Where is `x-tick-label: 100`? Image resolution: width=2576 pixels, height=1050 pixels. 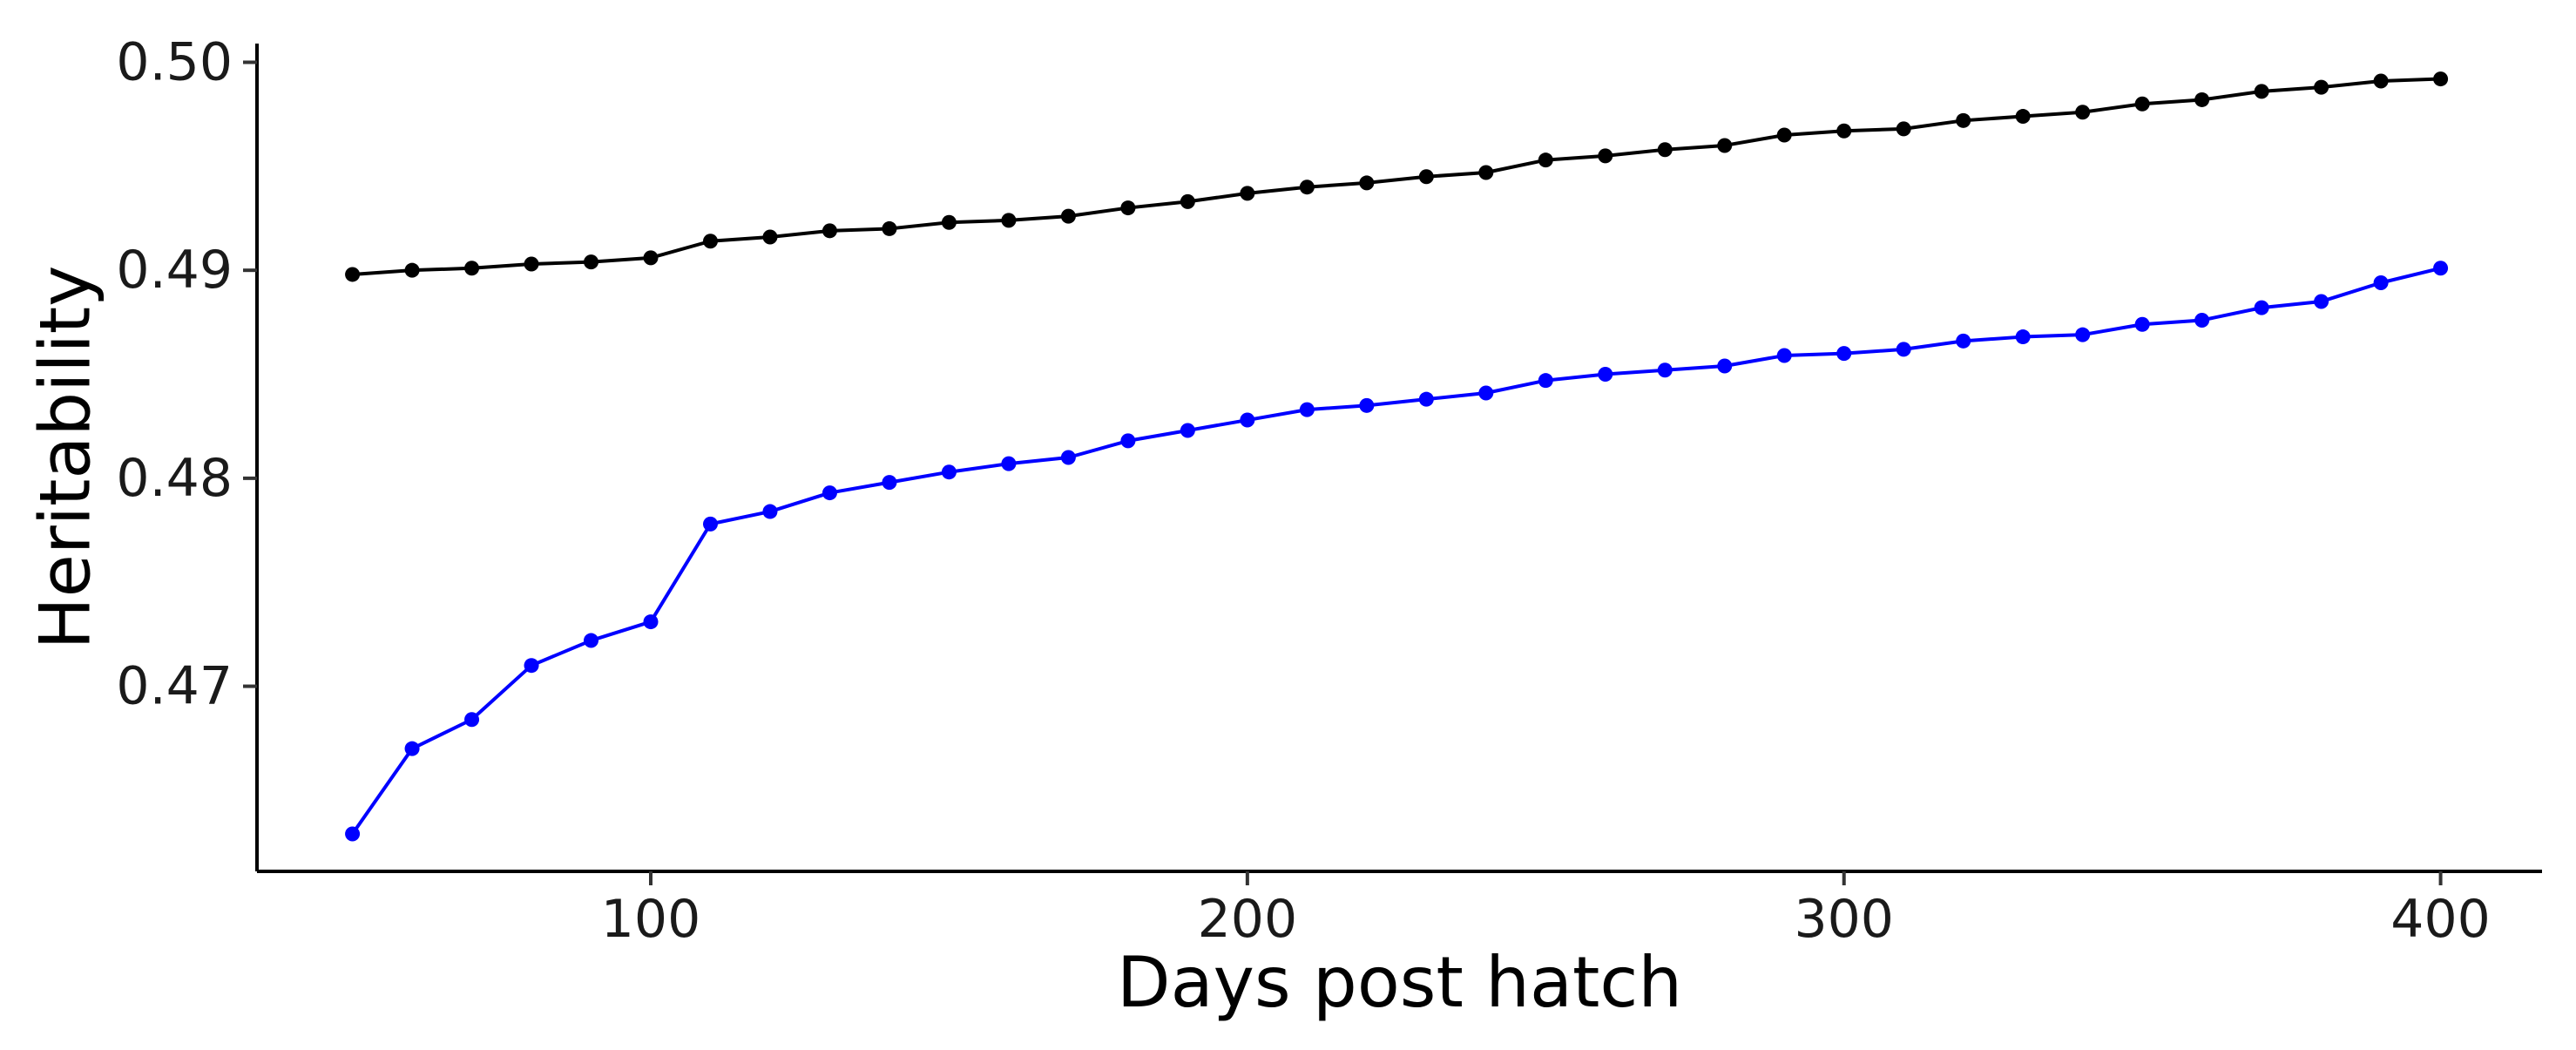
x-tick-label: 100 is located at coordinates (651, 919).